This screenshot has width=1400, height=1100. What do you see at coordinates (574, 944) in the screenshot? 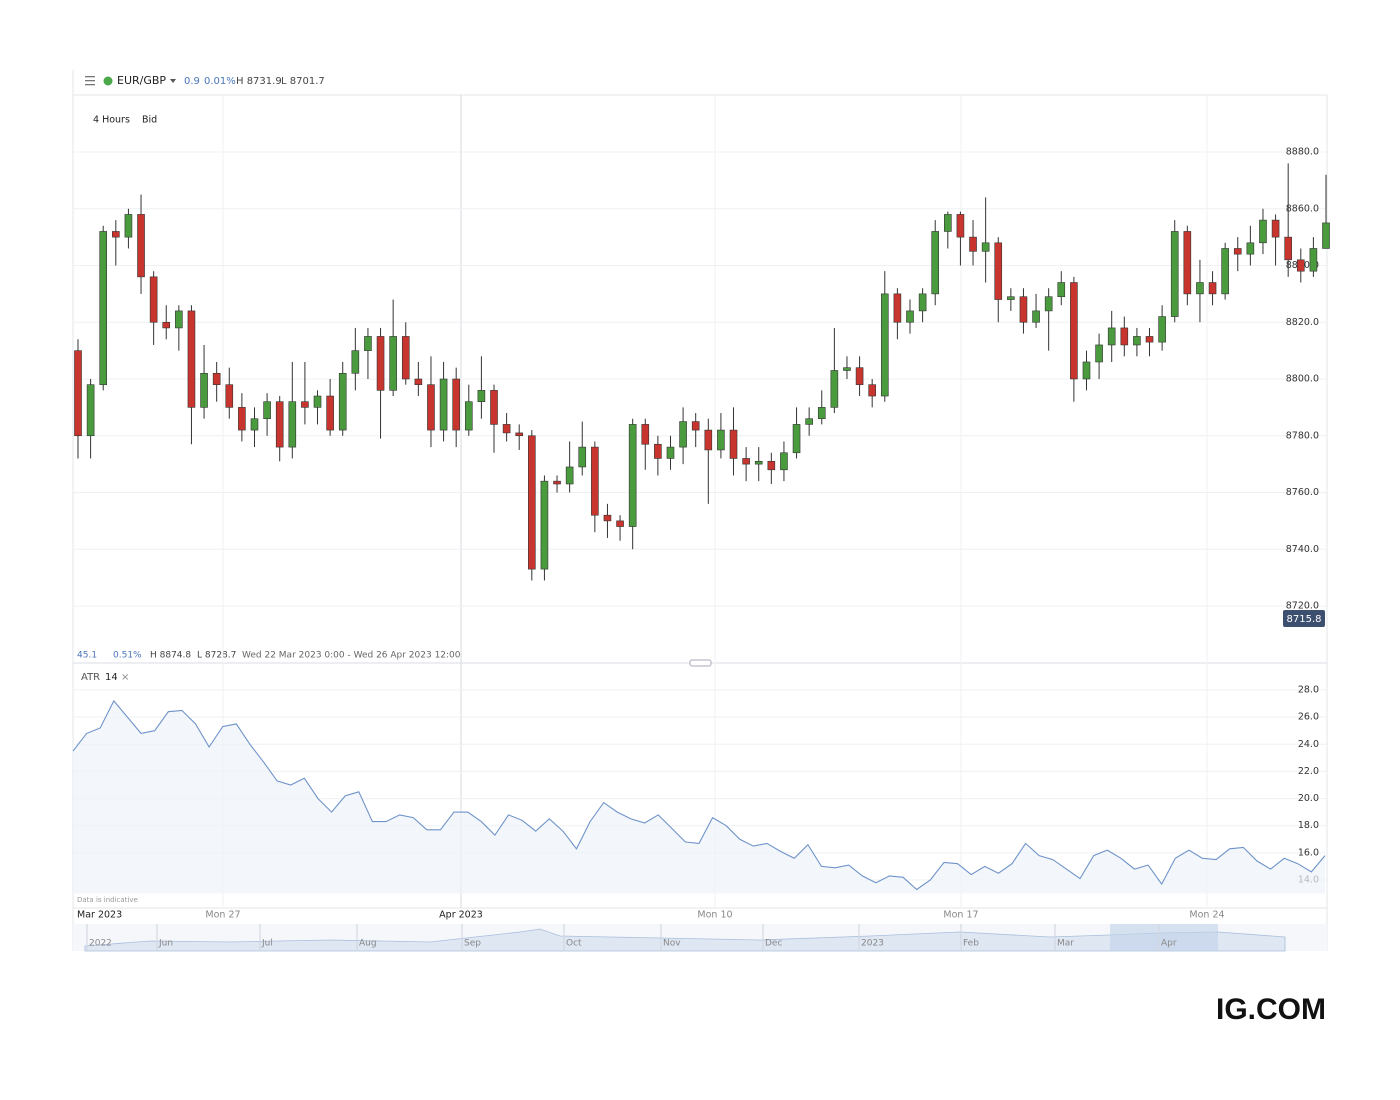
I see `navigator-label: Oct` at bounding box center [574, 944].